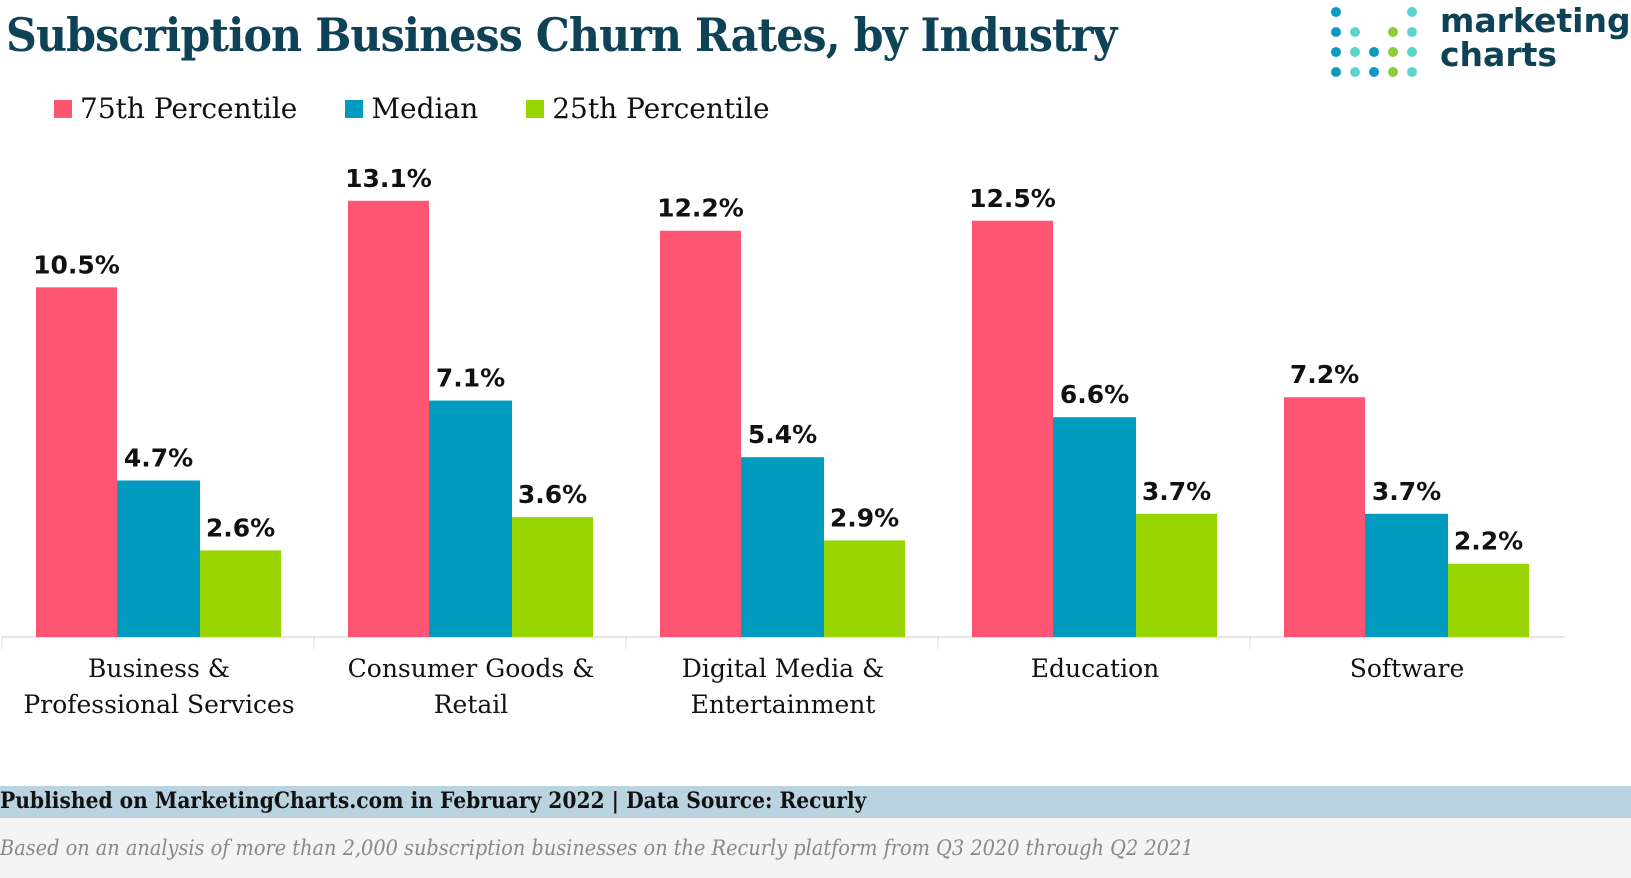  What do you see at coordinates (1499, 54) in the screenshot?
I see `logo-line-2: charts` at bounding box center [1499, 54].